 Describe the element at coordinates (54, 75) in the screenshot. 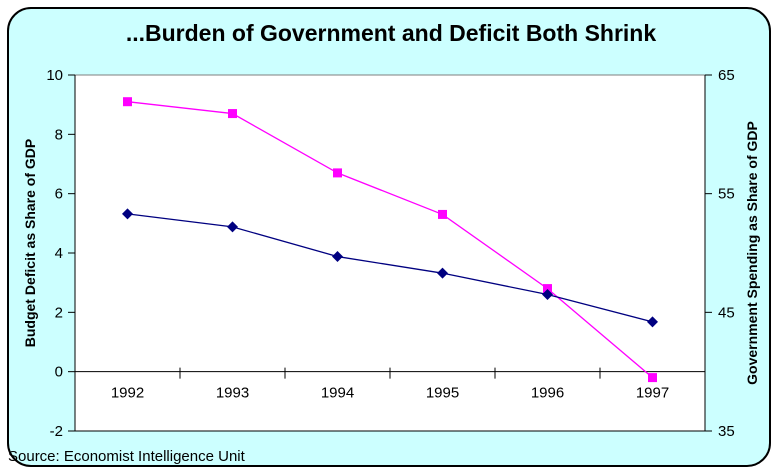

I see `left-axis-tick-label: 10` at that location.